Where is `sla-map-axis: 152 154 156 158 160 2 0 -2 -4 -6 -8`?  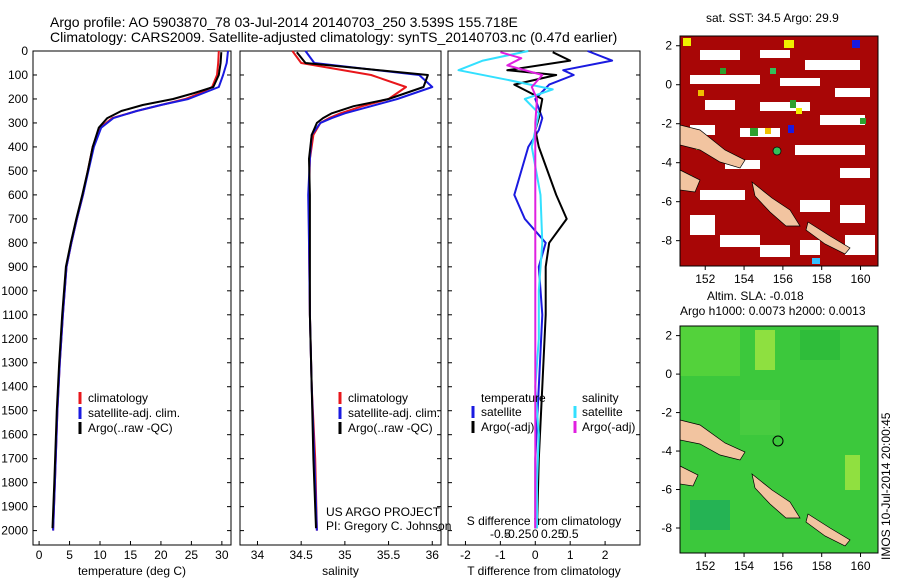 sla-map-axis: 152 154 156 158 160 2 0 -2 -4 -6 -8 is located at coordinates (766, 451).